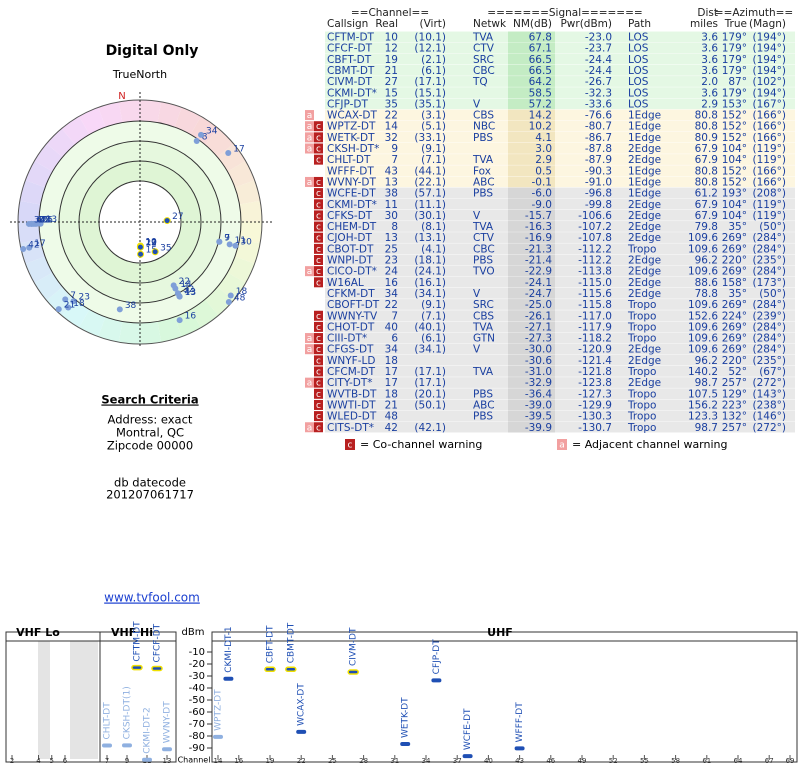 This screenshot has height=772, width=800. What do you see at coordinates (197, 712) in the screenshot?
I see `y-tick-label: -60` at bounding box center [197, 712].